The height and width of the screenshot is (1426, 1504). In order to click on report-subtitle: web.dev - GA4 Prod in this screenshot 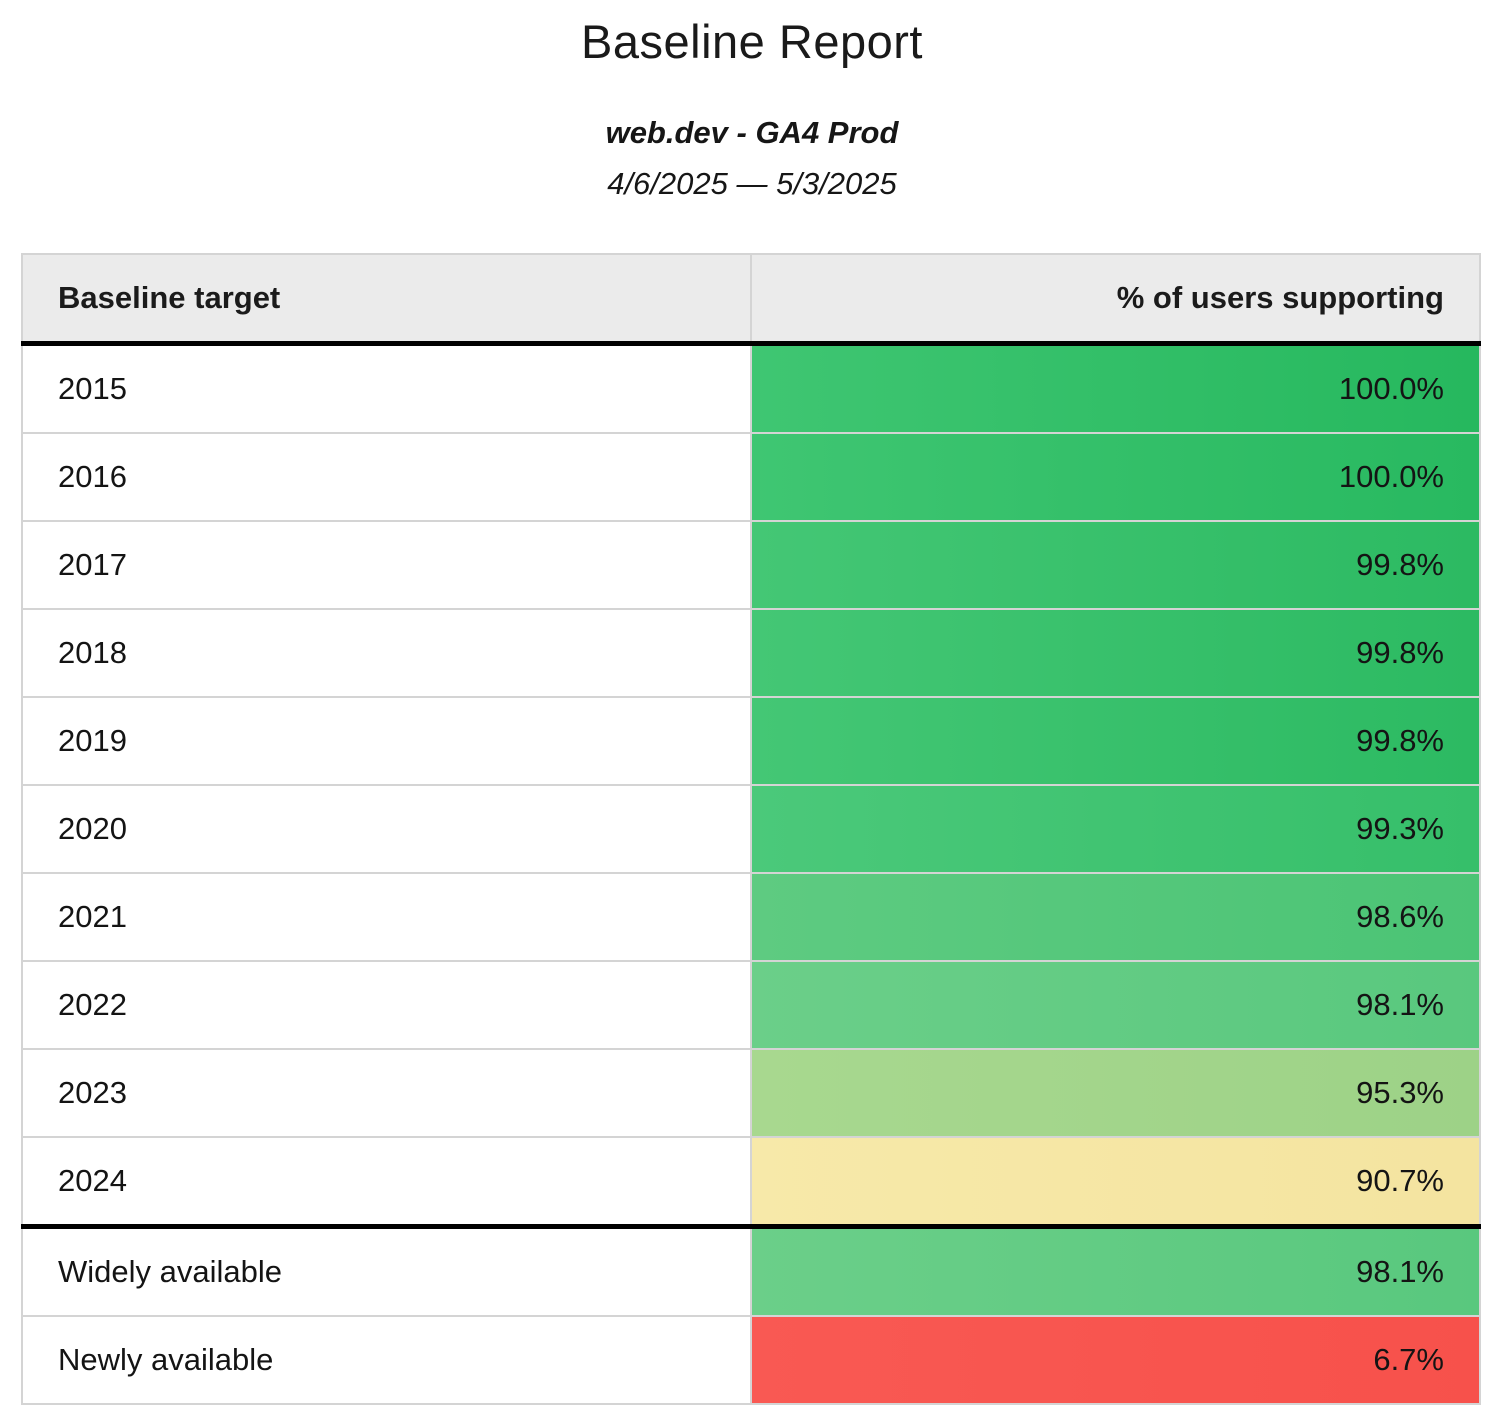, I will do `click(752, 132)`.